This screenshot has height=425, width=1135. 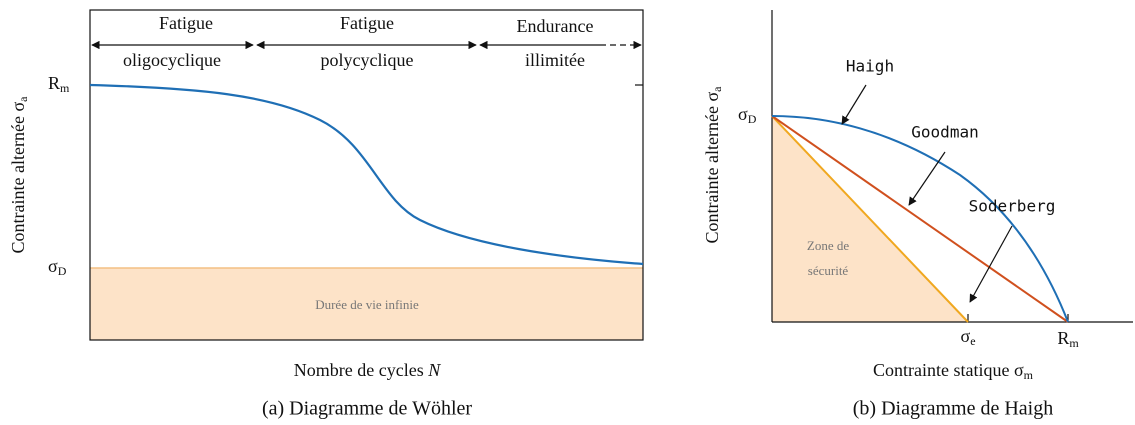 I want to click on goodman-line, so click(x=920, y=219).